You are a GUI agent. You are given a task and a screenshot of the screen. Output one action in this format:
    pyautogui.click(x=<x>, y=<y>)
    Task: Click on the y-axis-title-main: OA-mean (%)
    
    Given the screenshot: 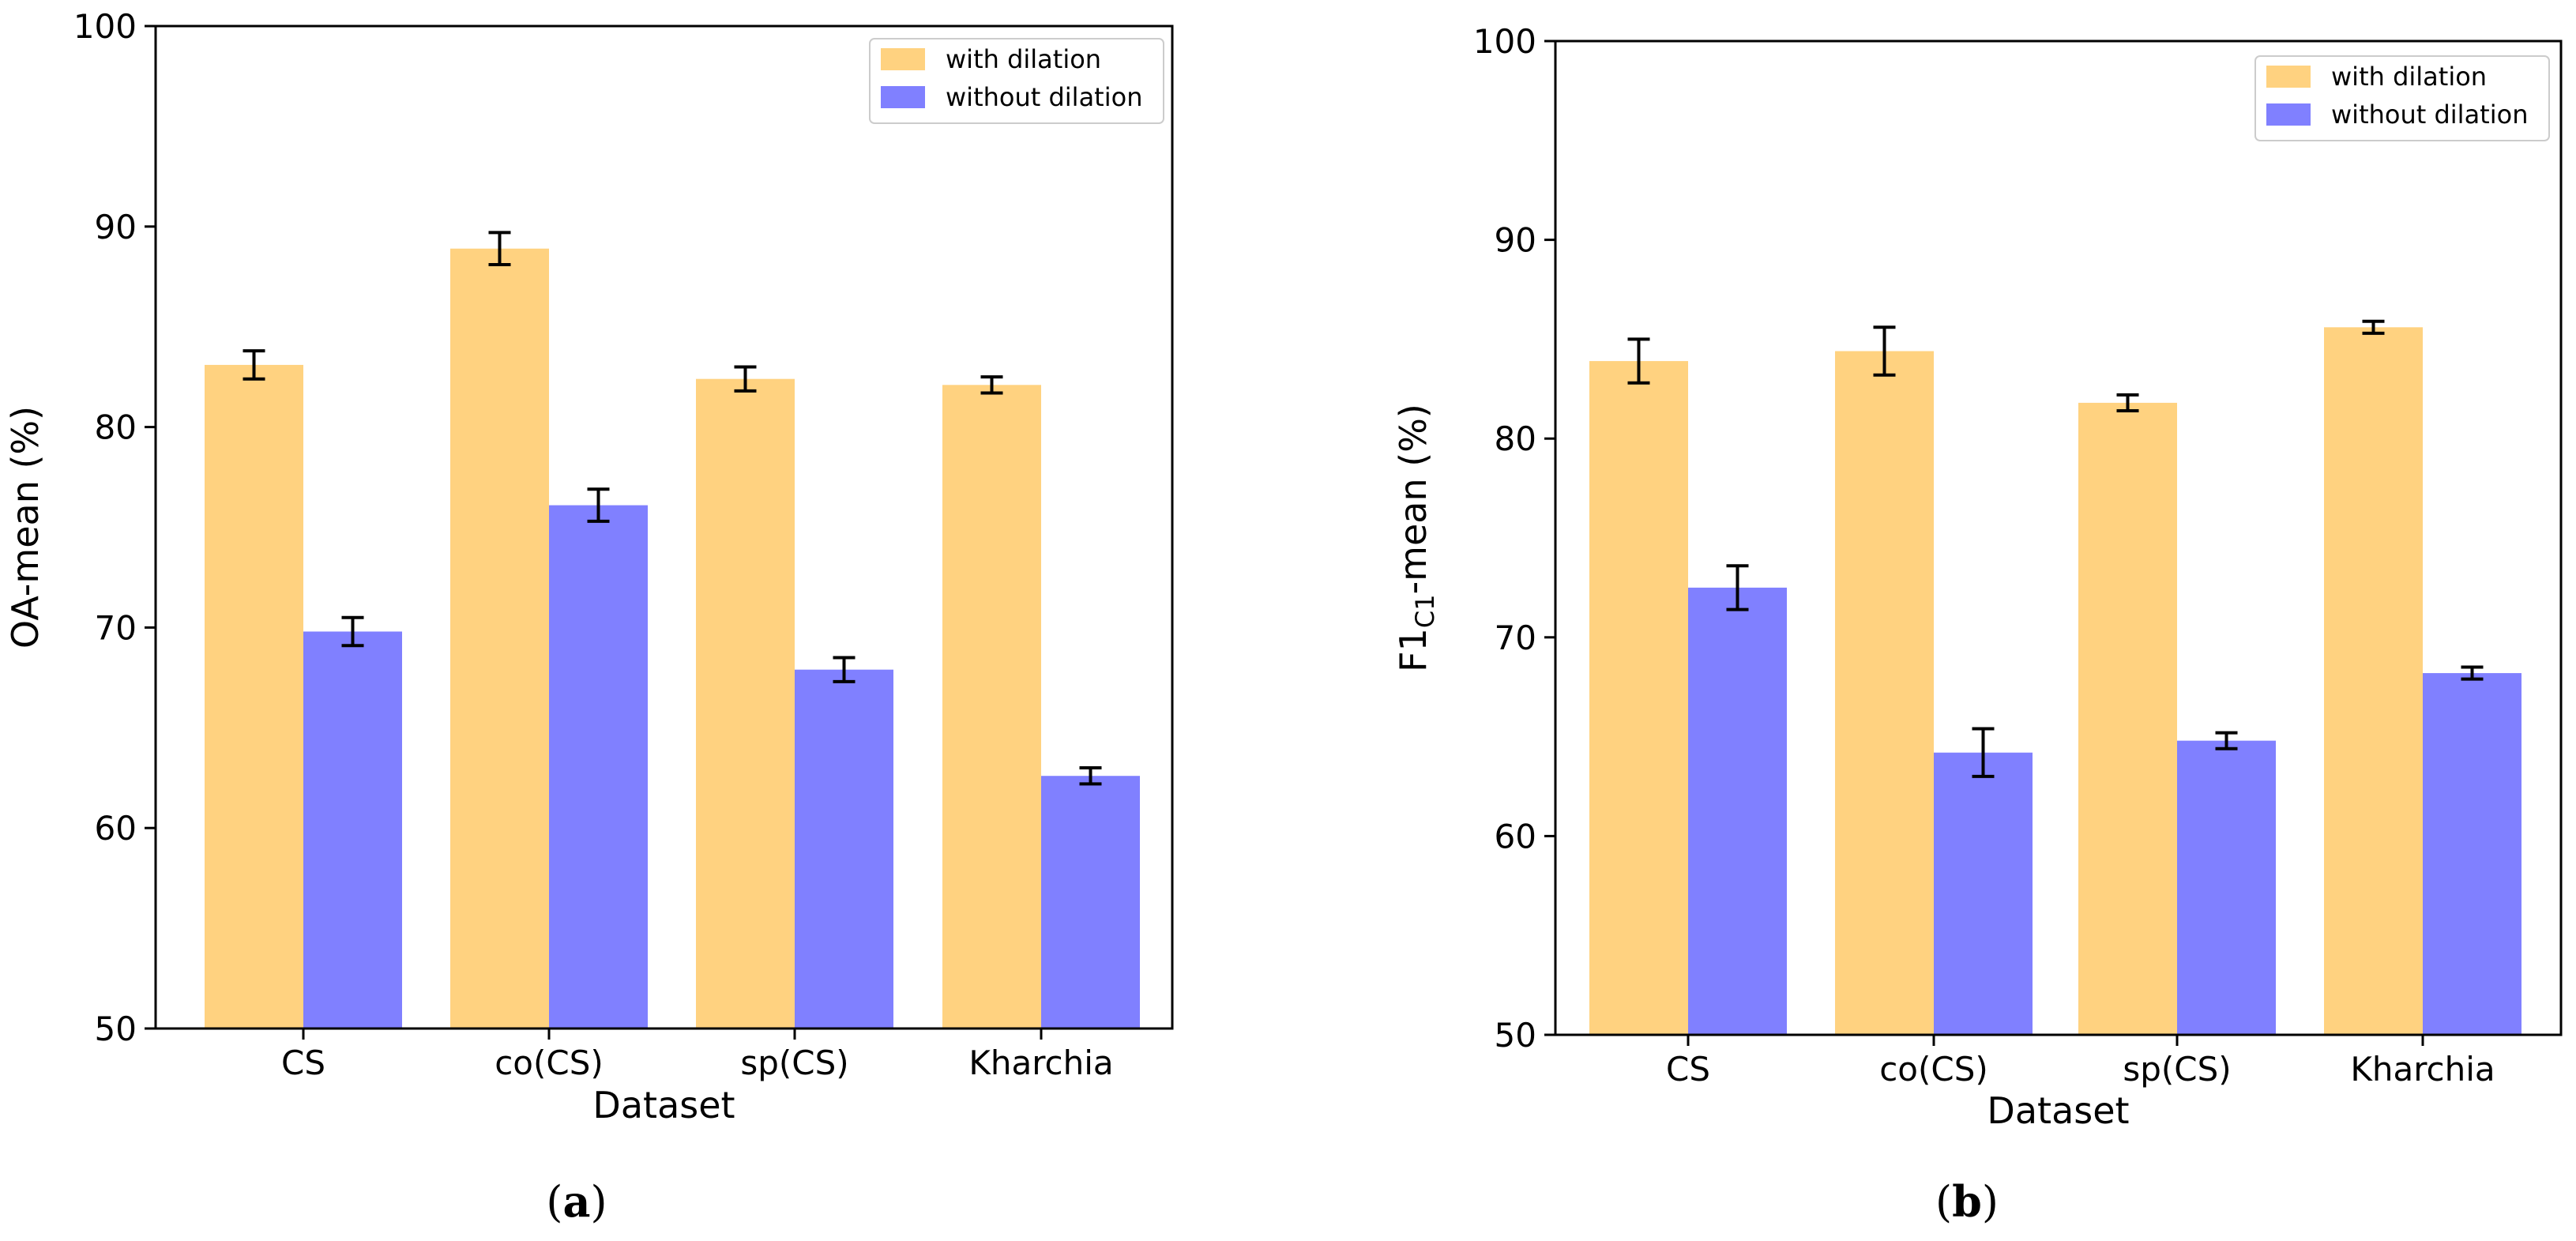 What is the action you would take?
    pyautogui.click(x=26, y=527)
    